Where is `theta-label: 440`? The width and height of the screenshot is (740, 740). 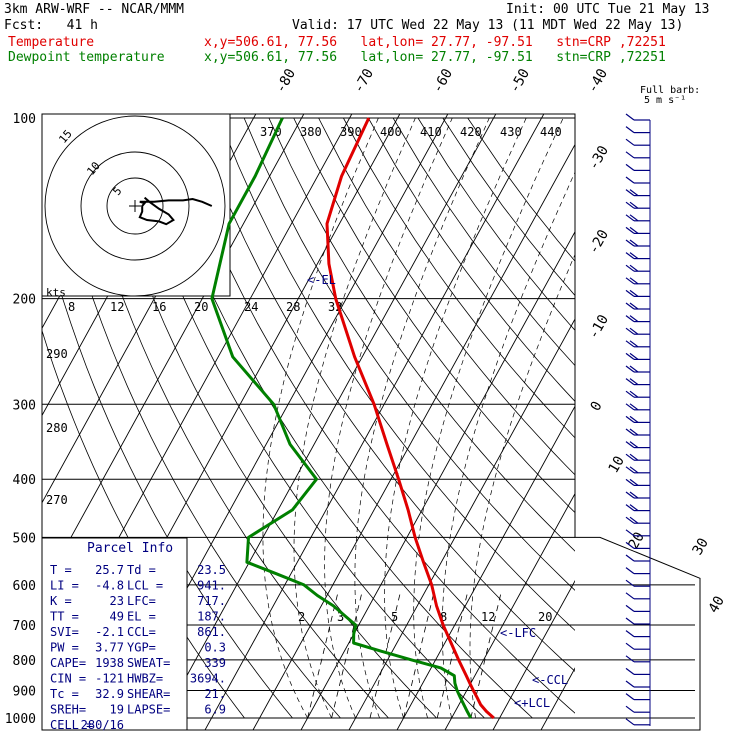
theta-label: 440 is located at coordinates (551, 132).